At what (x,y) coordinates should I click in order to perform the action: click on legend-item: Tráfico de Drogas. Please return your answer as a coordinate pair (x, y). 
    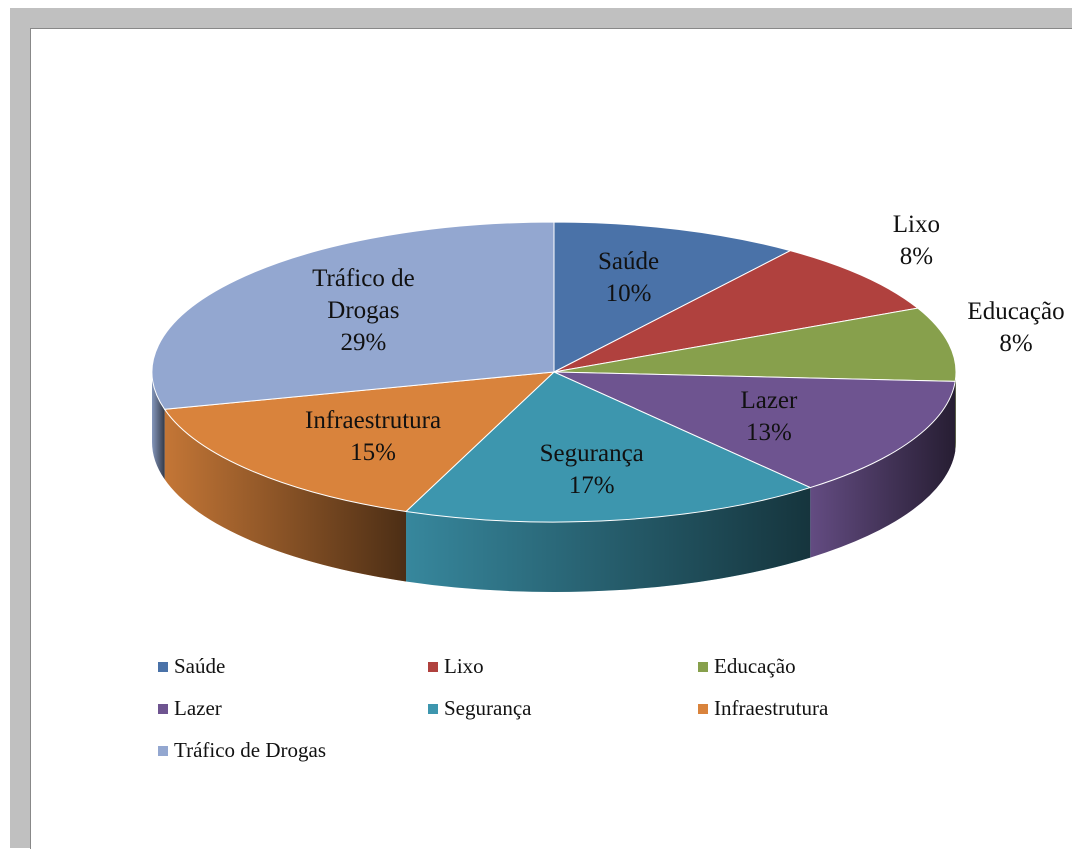
    Looking at the image, I should click on (242, 750).